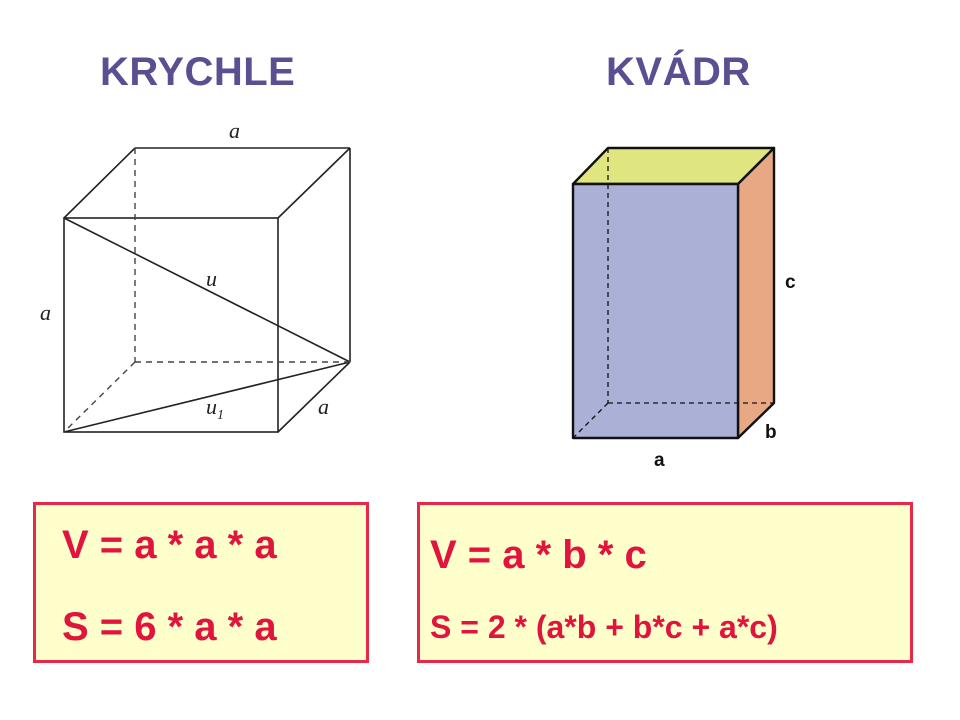 Image resolution: width=960 pixels, height=720 pixels. Describe the element at coordinates (211, 406) in the screenshot. I see `cube-label-u1-main: u` at that location.